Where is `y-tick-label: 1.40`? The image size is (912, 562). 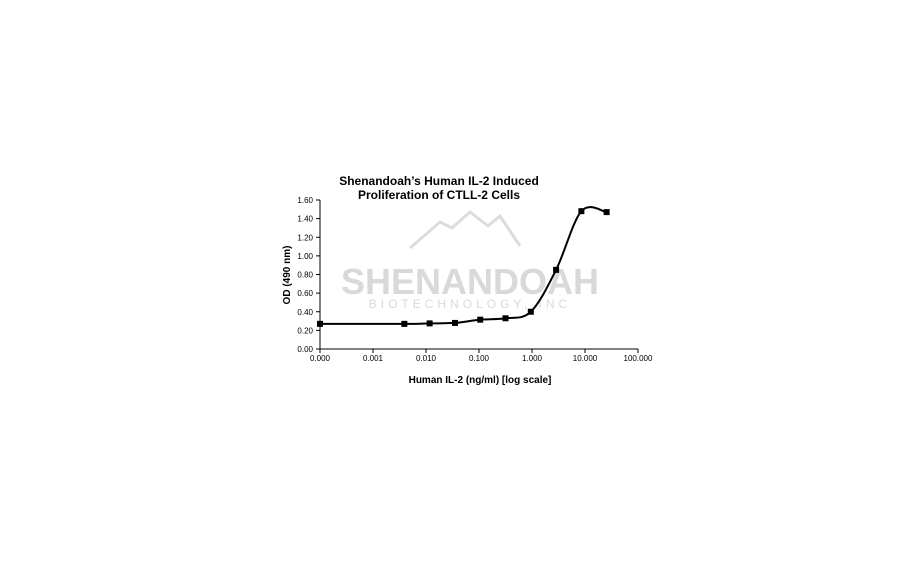
y-tick-label: 1.40 is located at coordinates (305, 219).